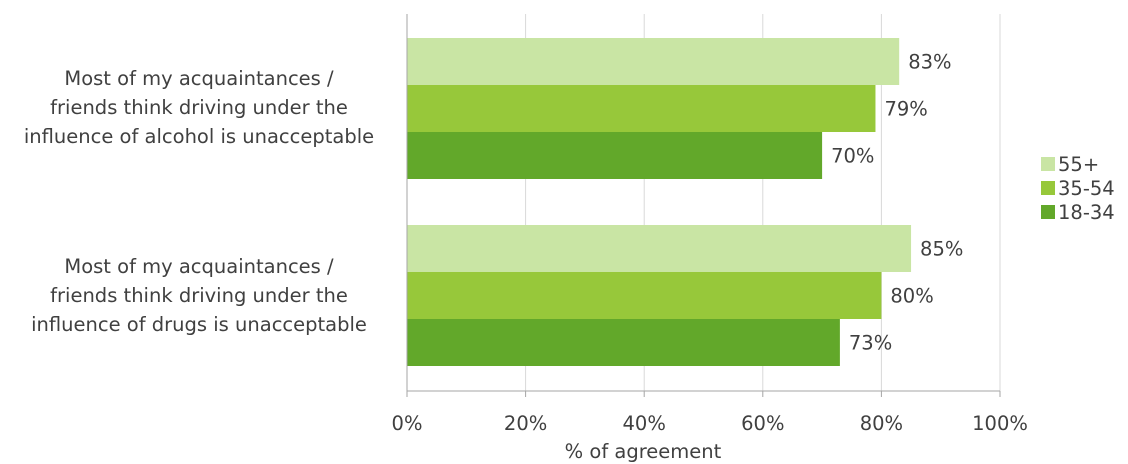 This screenshot has height=464, width=1128. Describe the element at coordinates (1079, 164) in the screenshot. I see `legend-label: 55+` at that location.